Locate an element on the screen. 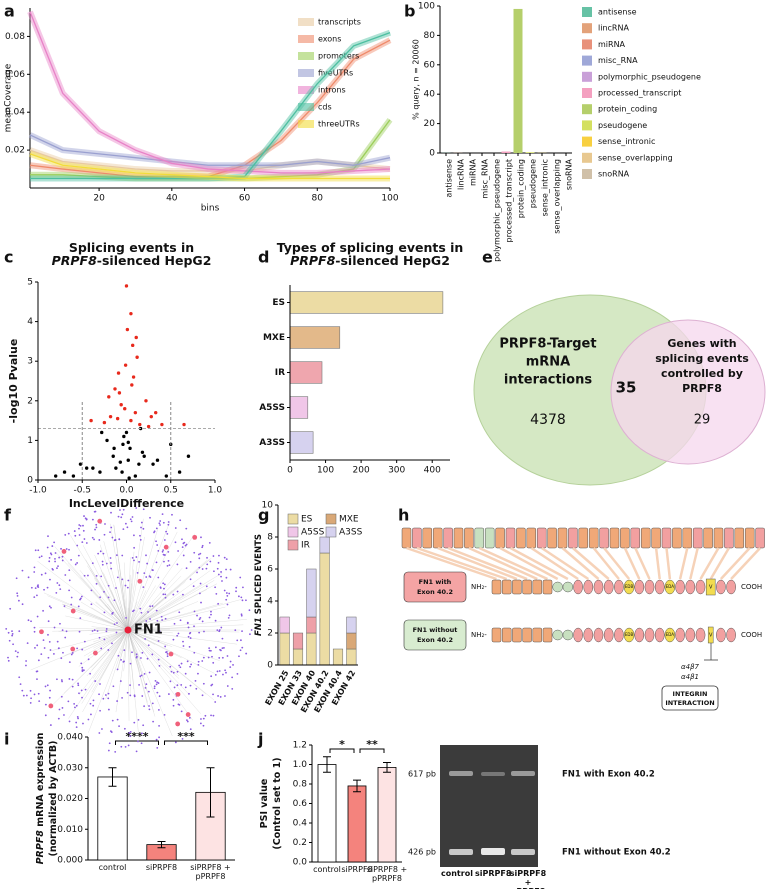  network-hub-node is located at coordinates (95, 653).